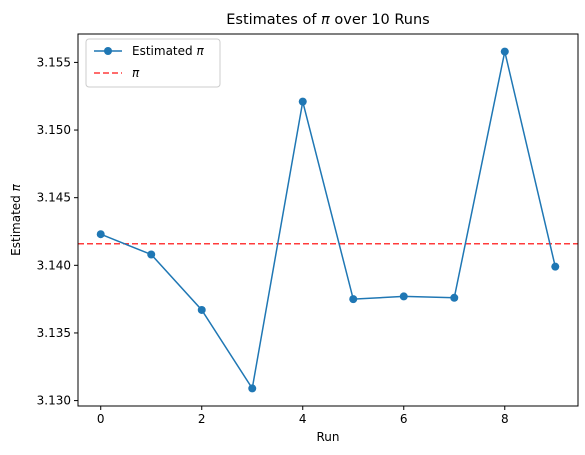  Describe the element at coordinates (328, 20) in the screenshot. I see `chart-title: Estimates of π over 10 Runs` at that location.